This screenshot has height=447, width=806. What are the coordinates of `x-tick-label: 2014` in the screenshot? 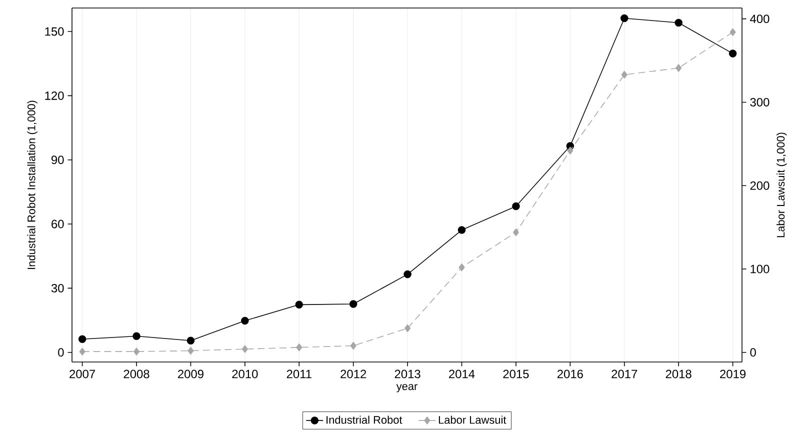 It's located at (462, 374).